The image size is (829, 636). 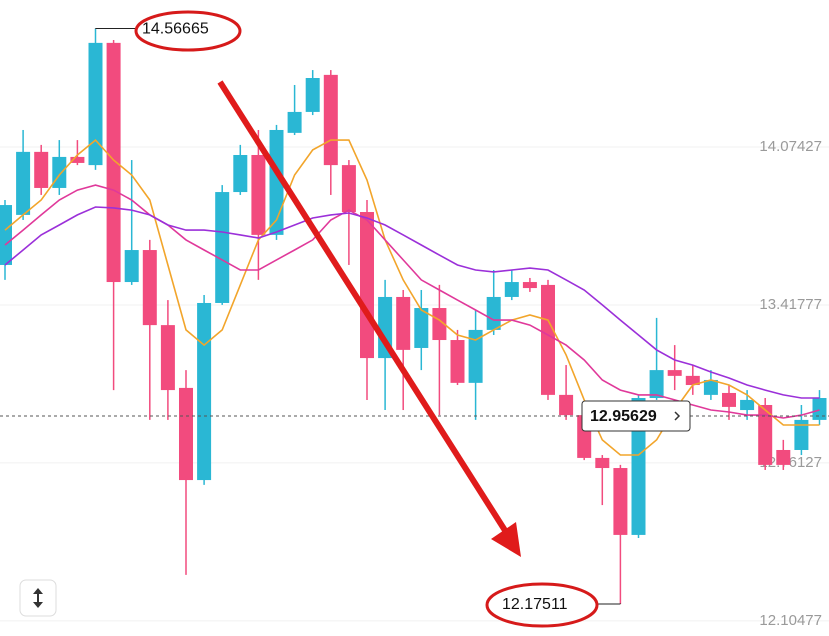 I want to click on y-tick-label: 13.41777, so click(x=790, y=304).